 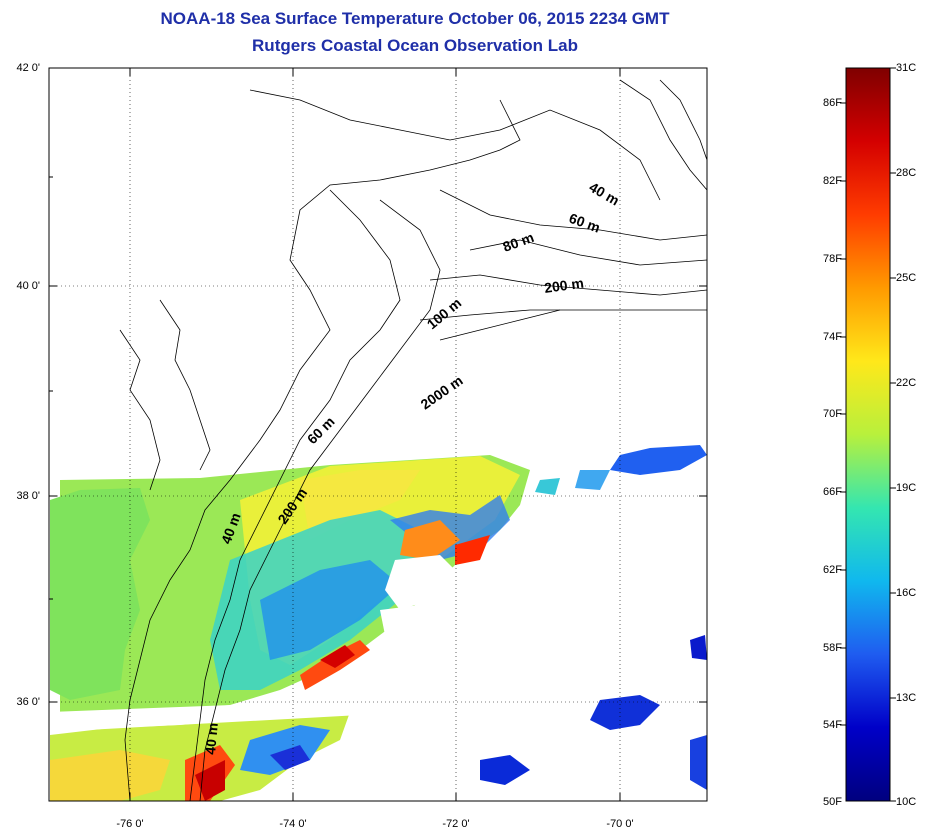 I want to click on colorbar-c-label: 10C, so click(x=906, y=802).